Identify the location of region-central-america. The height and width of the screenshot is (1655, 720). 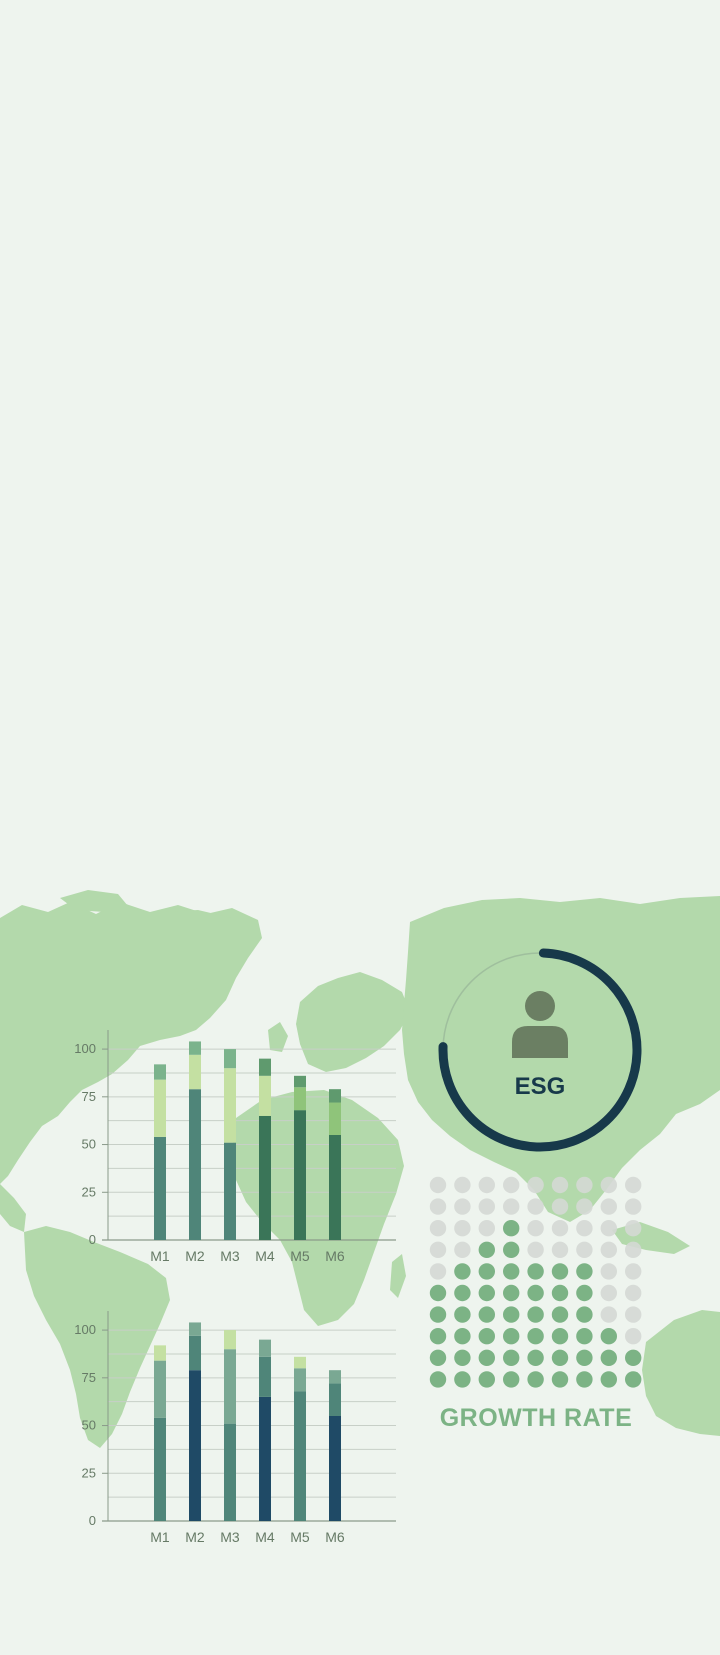
(13, 1208).